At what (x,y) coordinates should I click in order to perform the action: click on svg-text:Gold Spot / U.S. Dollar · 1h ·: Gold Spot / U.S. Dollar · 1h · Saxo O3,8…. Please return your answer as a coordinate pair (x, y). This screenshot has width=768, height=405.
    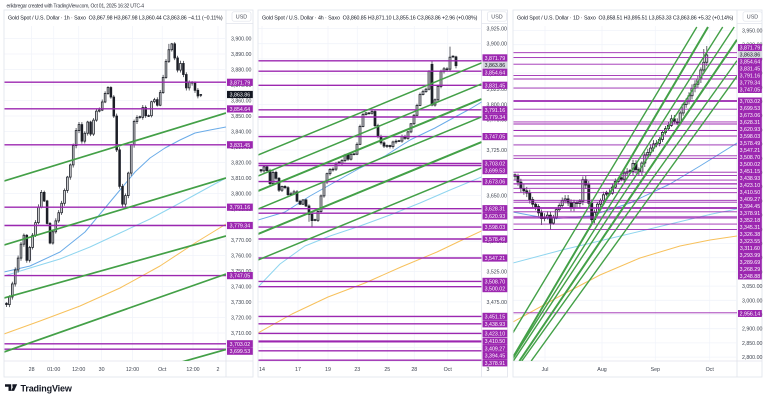
    Looking at the image, I should click on (115, 19).